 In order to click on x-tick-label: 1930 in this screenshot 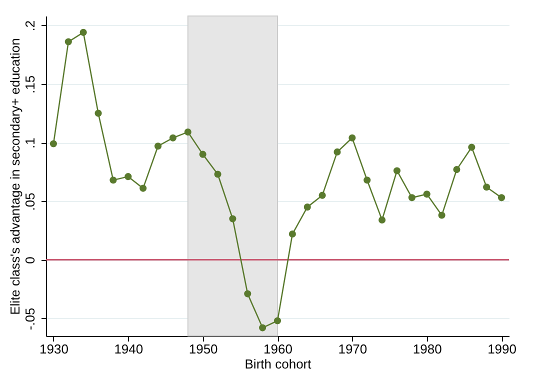, I will do `click(54, 349)`.